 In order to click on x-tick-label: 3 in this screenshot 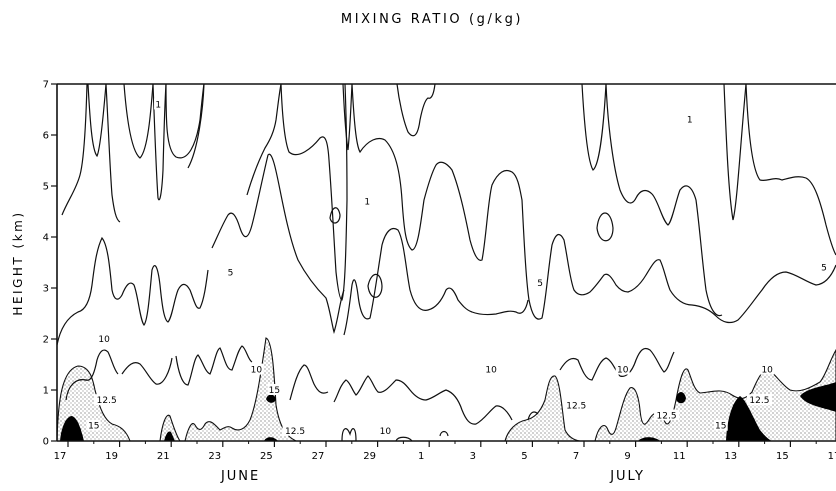, I will do `click(473, 456)`.